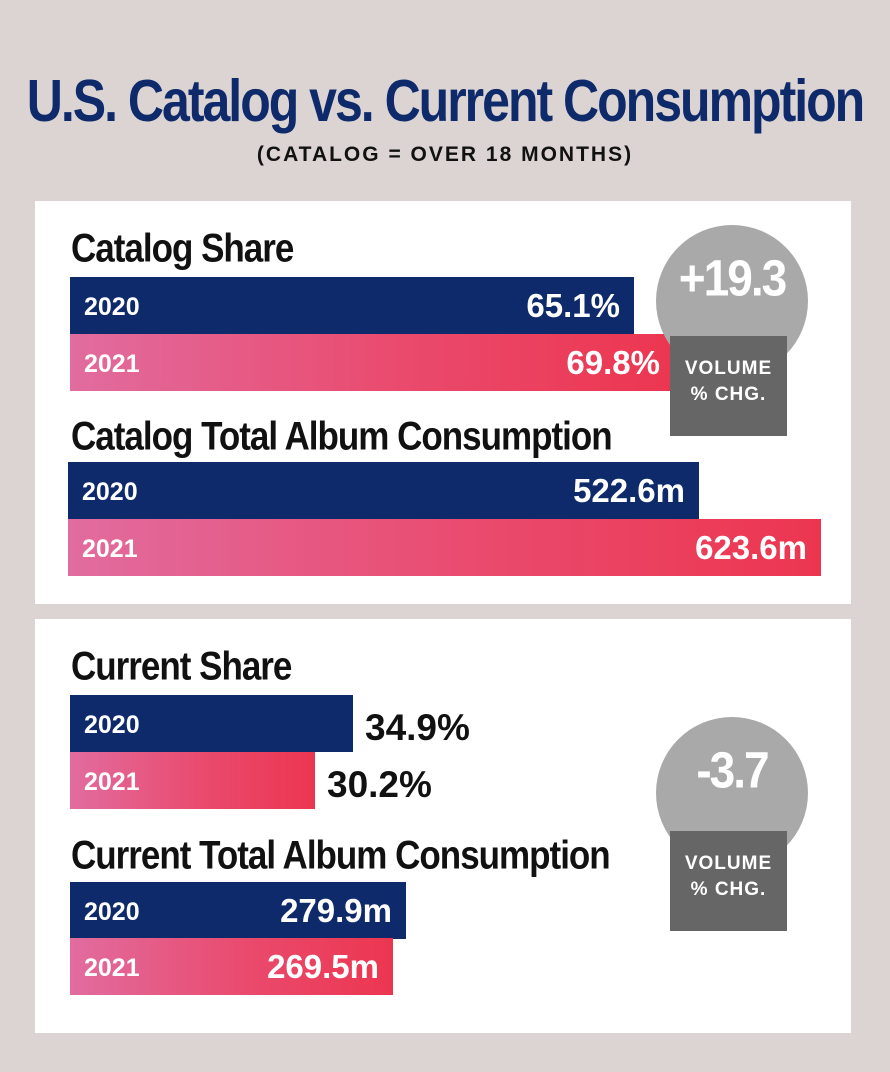  Describe the element at coordinates (379, 784) in the screenshot. I see `current-share-value-2021: 30.2%` at that location.